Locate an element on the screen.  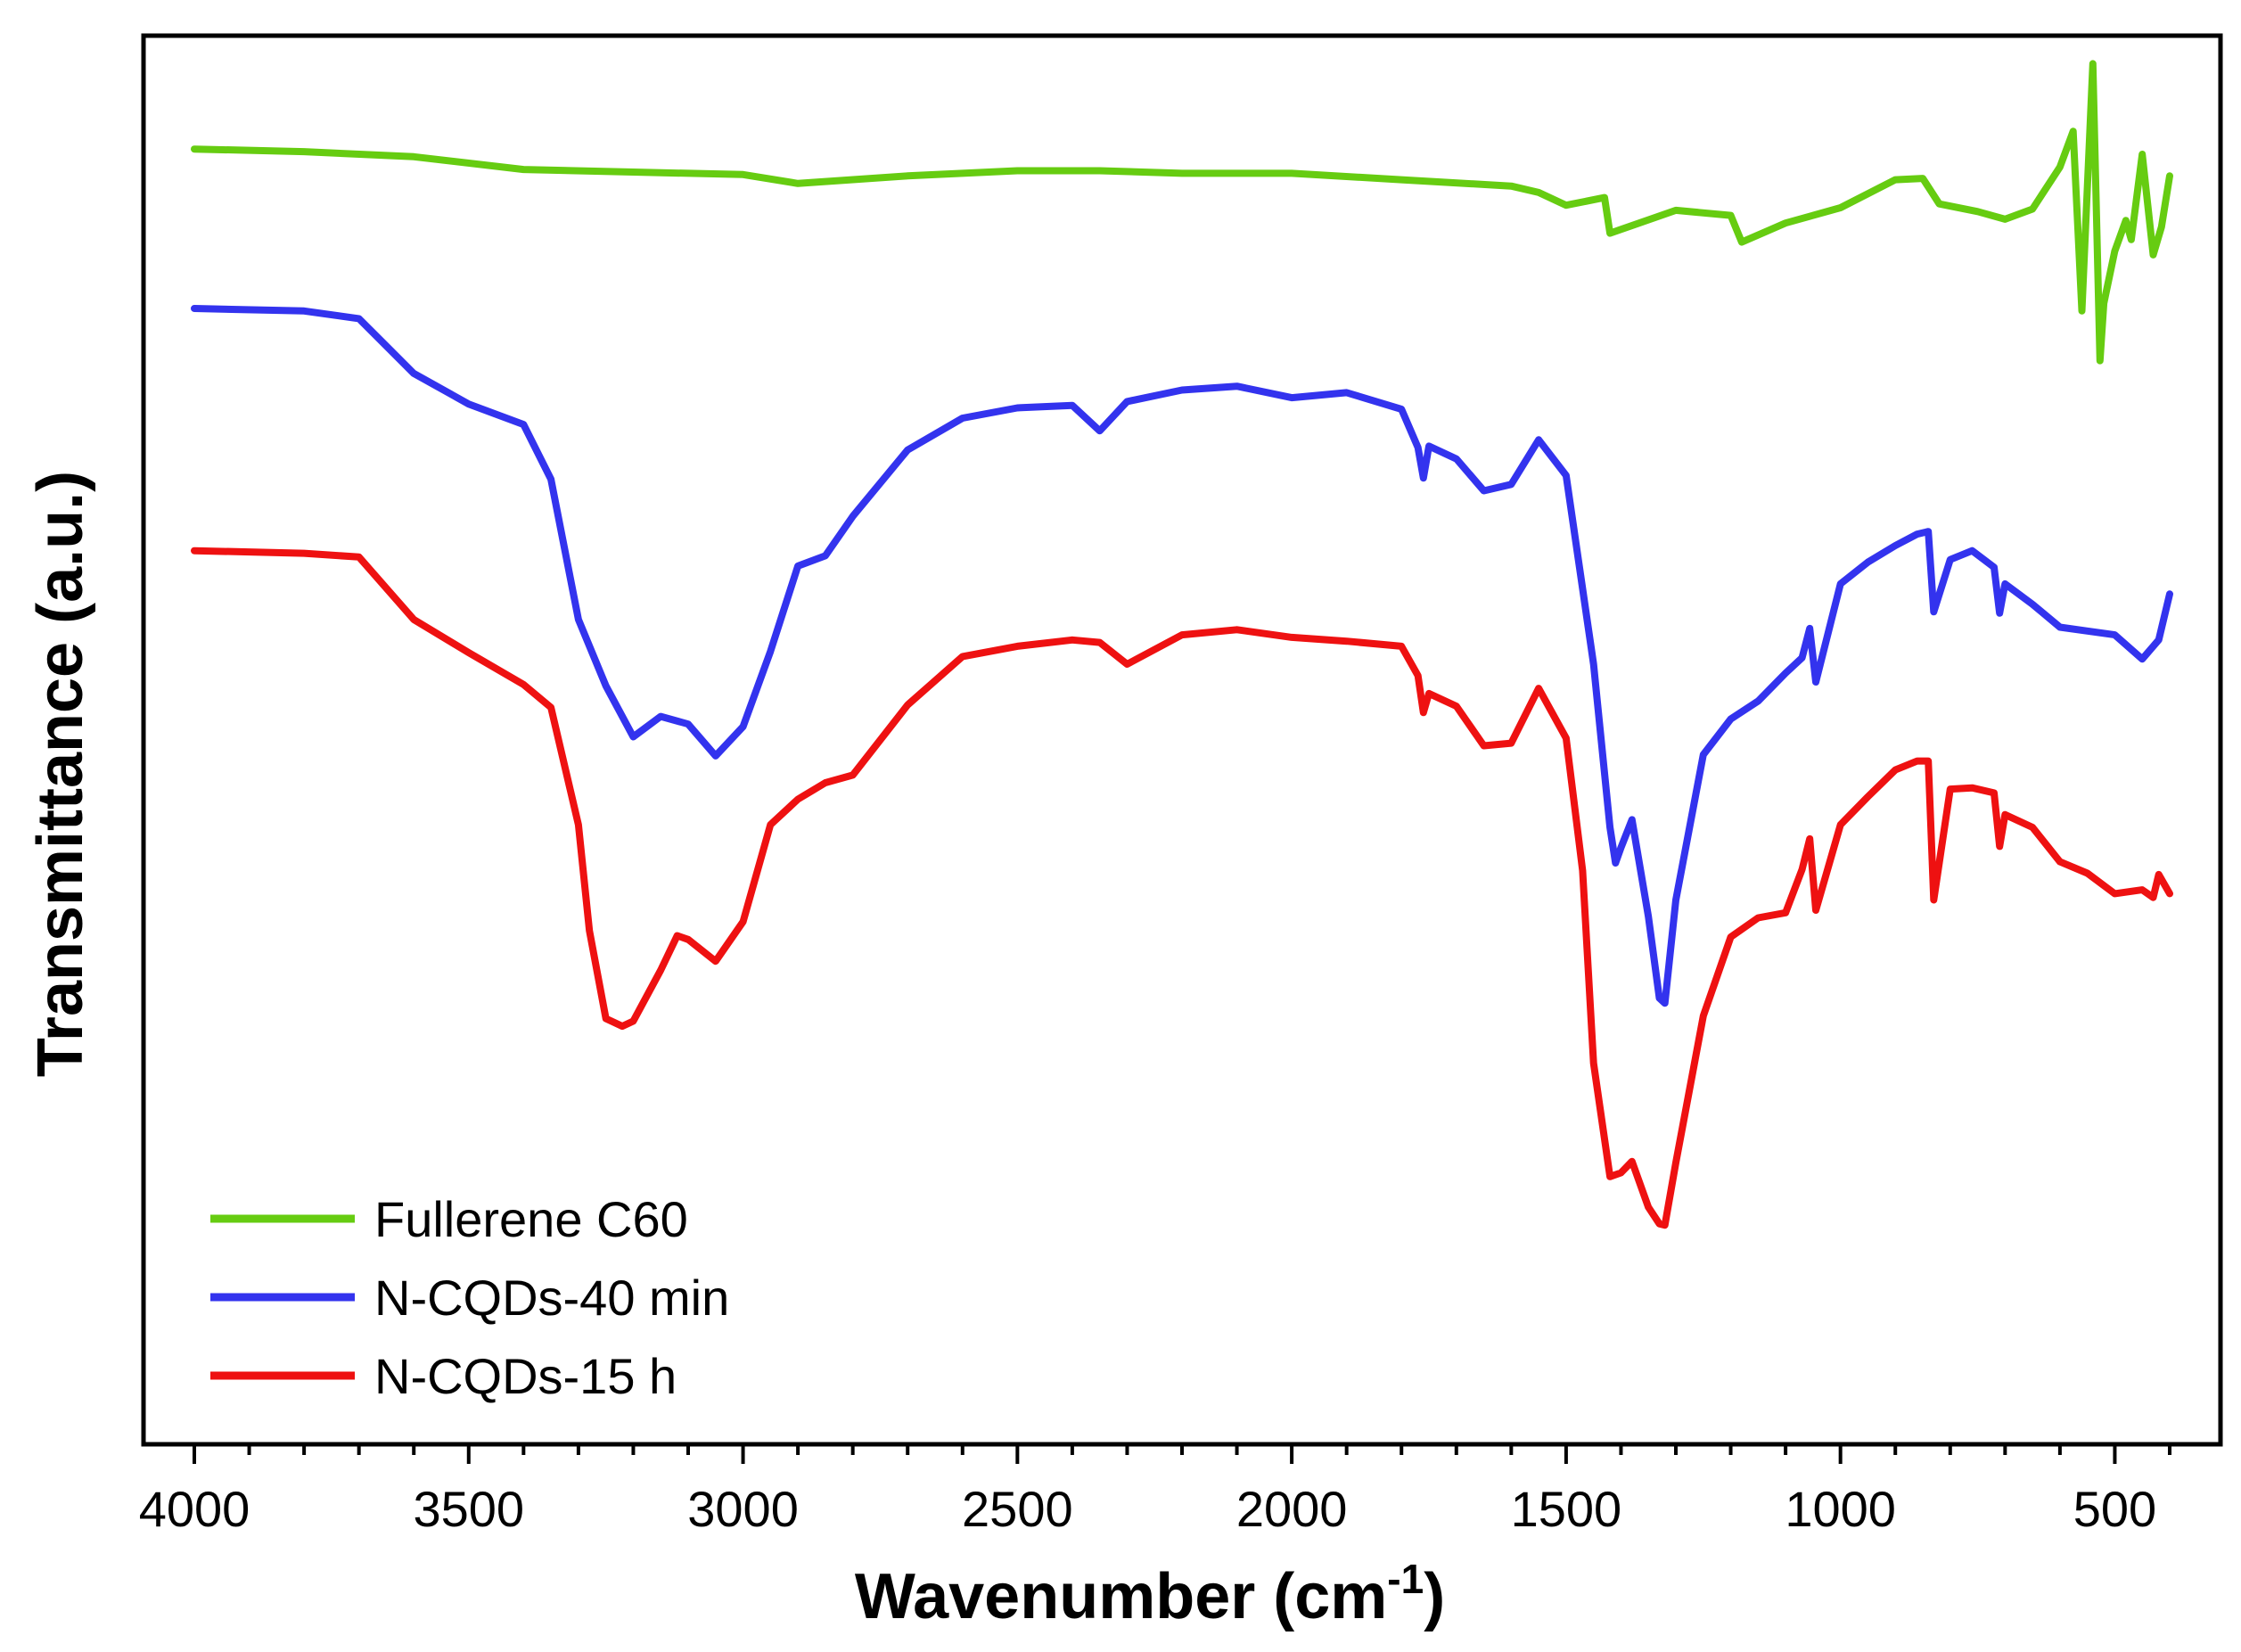
x-tick-label: 2000 is located at coordinates (1292, 1509).